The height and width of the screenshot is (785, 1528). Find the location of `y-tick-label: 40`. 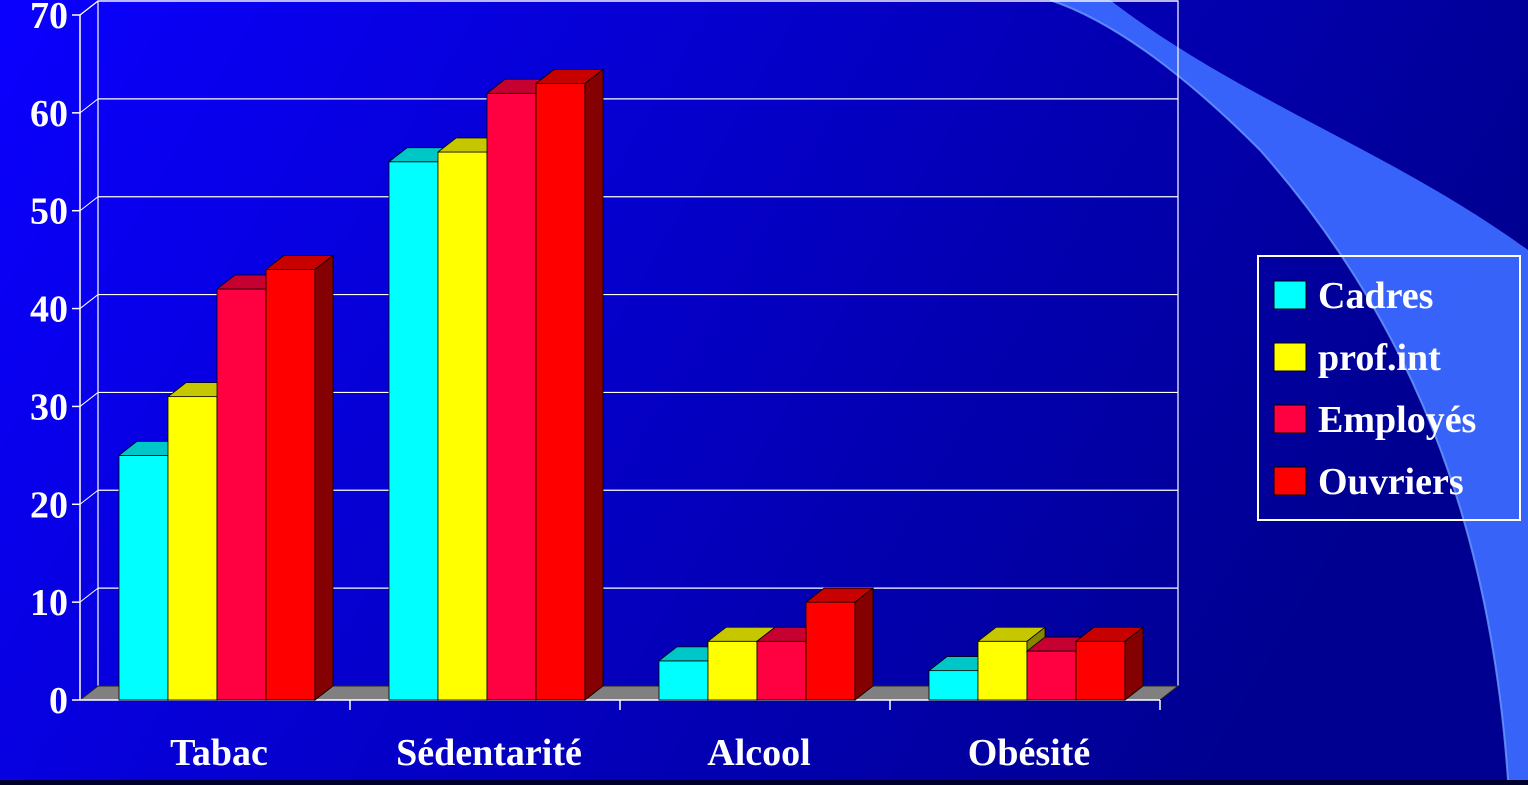

y-tick-label: 40 is located at coordinates (49, 310).